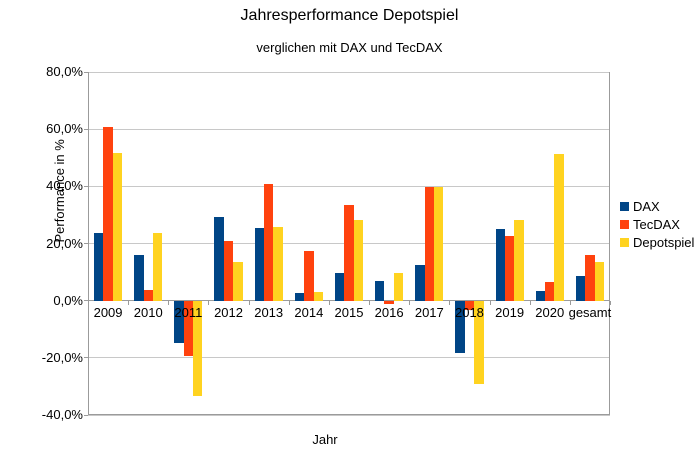  Describe the element at coordinates (429, 244) in the screenshot. I see `bar-TecDAX-2017` at that location.